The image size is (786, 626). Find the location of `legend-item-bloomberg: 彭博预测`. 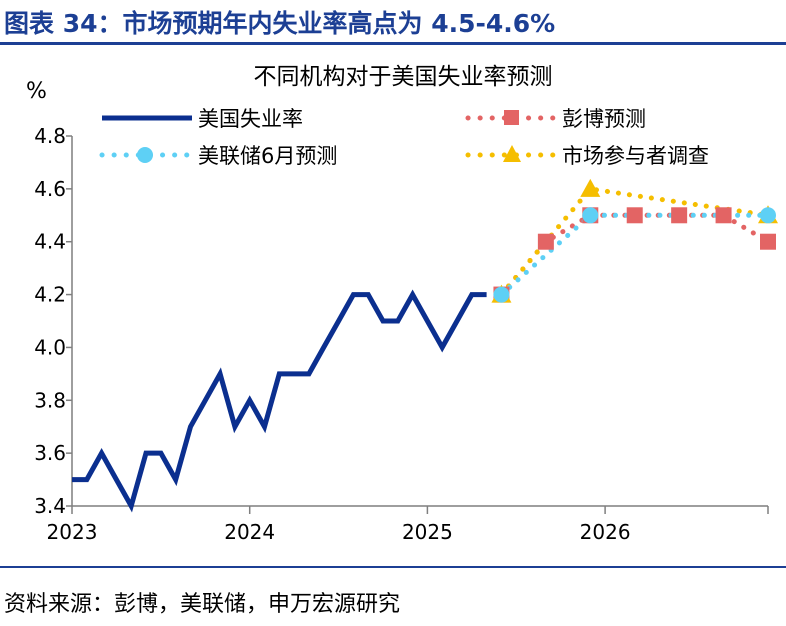

legend-item-bloomberg: 彭博预测 is located at coordinates (555, 119).